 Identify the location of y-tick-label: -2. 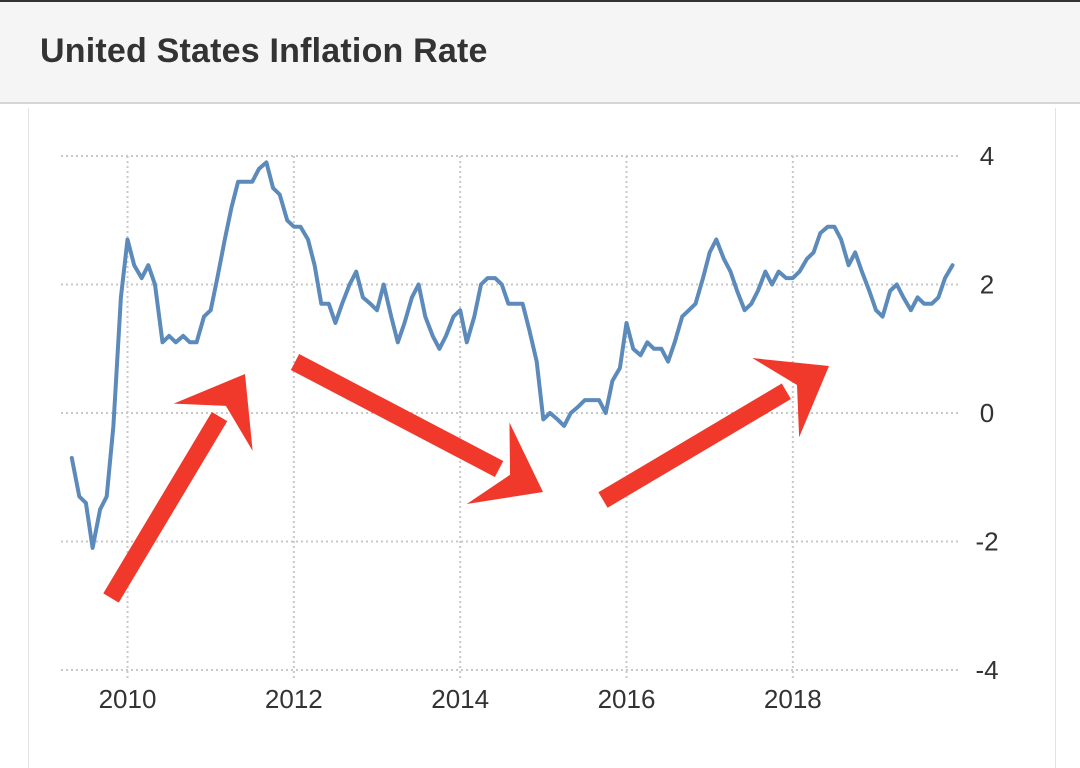
(986, 542).